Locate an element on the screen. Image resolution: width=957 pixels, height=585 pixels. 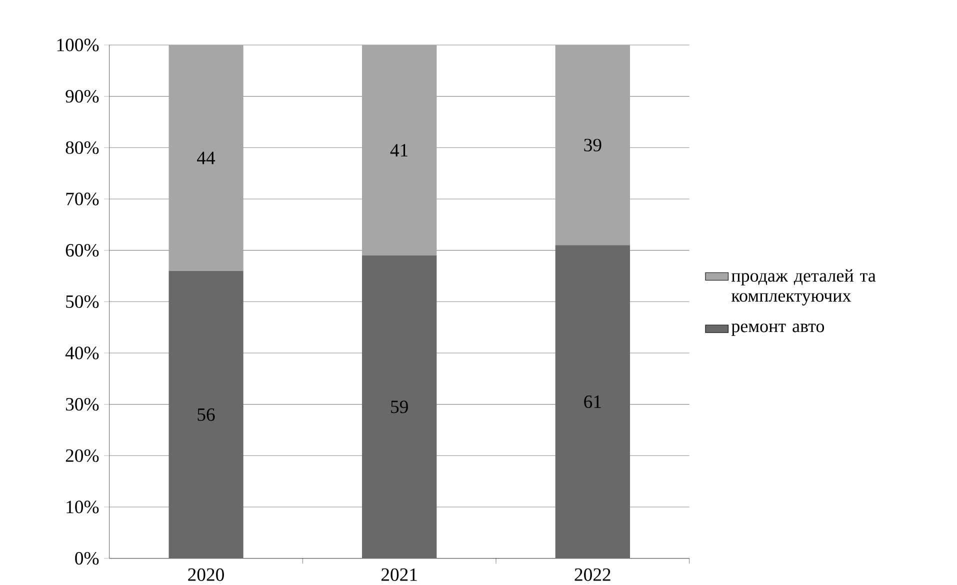
x-tick-label: 2022 is located at coordinates (592, 574).